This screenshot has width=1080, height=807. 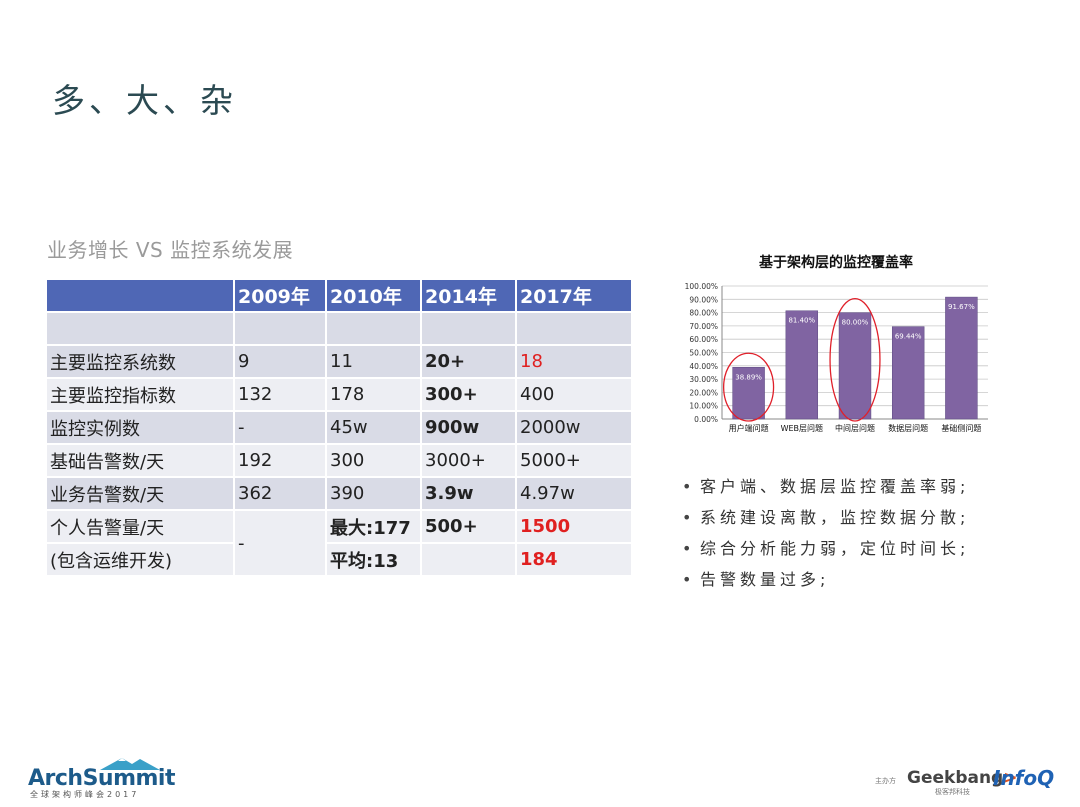 I want to click on table-blank-row, so click(x=339, y=328).